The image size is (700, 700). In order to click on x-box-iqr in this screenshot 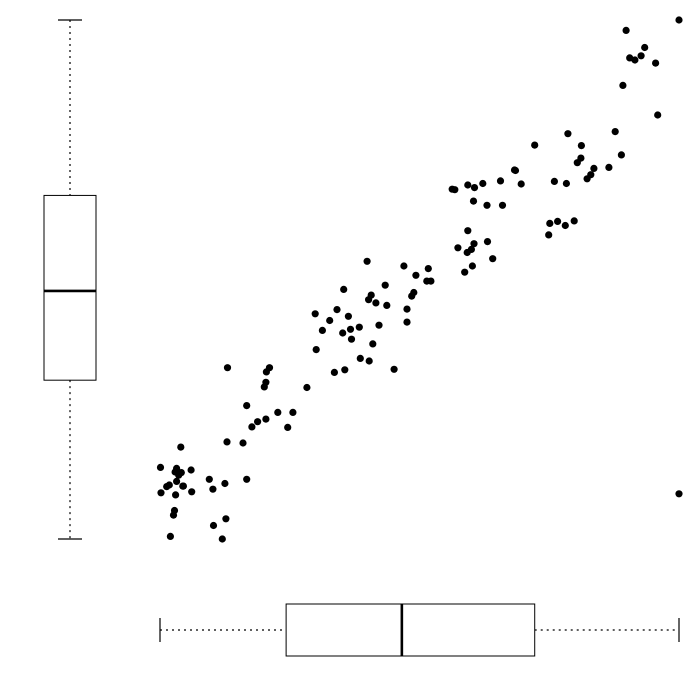, I will do `click(410, 630)`.